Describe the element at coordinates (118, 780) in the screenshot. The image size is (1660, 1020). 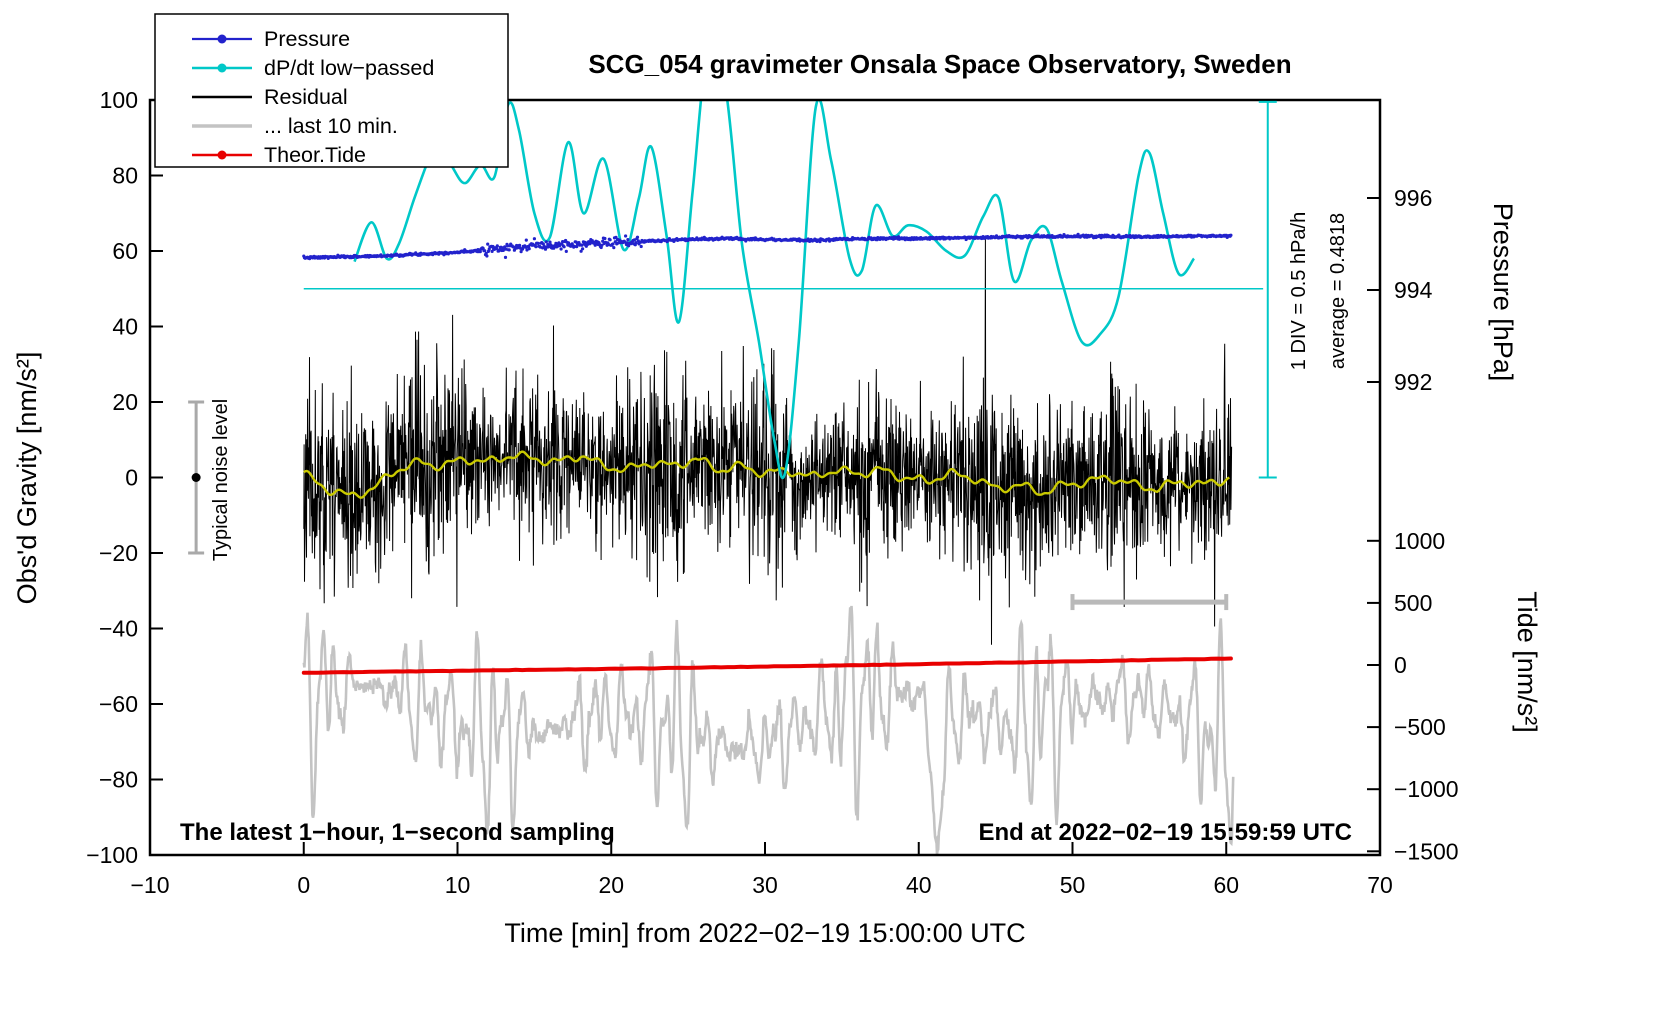
I see `y-left-tick-label: −80` at that location.